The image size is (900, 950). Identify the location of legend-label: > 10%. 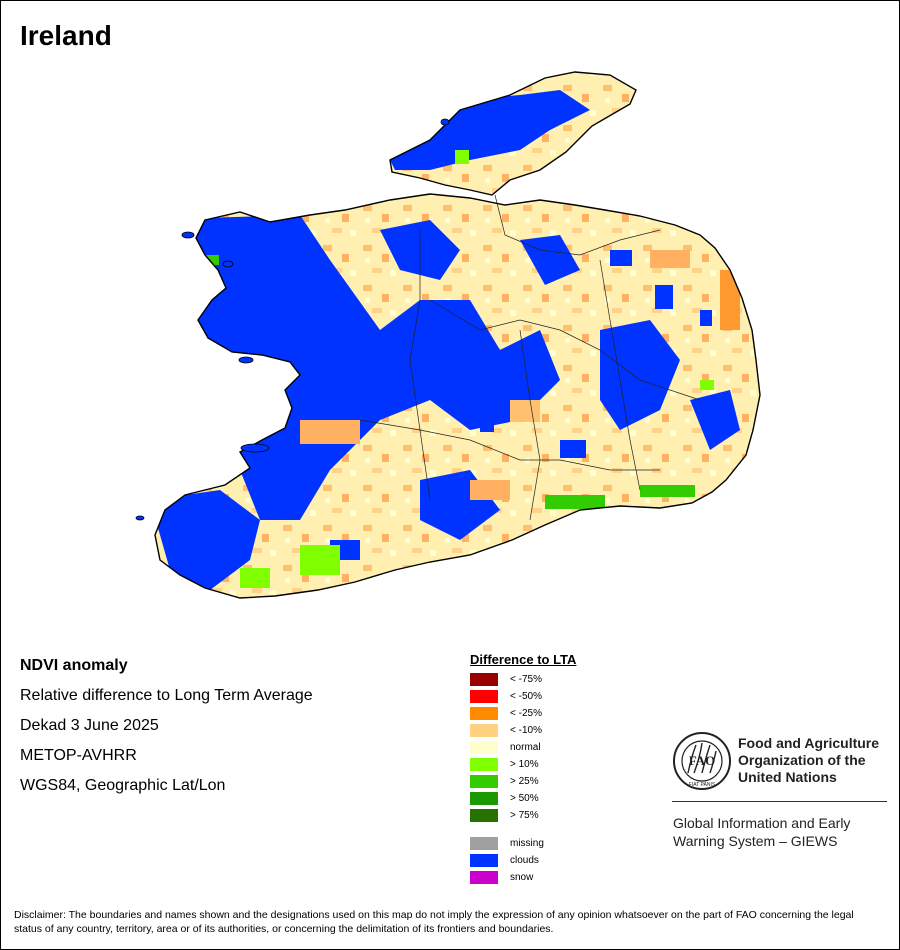
(524, 764).